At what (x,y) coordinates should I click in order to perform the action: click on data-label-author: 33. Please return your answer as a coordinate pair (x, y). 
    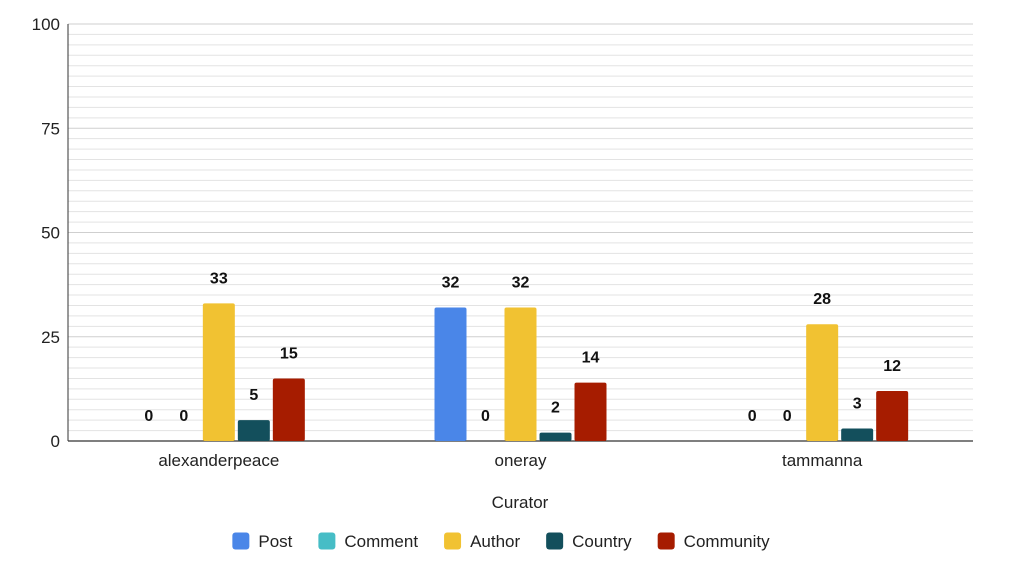
    Looking at the image, I should click on (219, 278).